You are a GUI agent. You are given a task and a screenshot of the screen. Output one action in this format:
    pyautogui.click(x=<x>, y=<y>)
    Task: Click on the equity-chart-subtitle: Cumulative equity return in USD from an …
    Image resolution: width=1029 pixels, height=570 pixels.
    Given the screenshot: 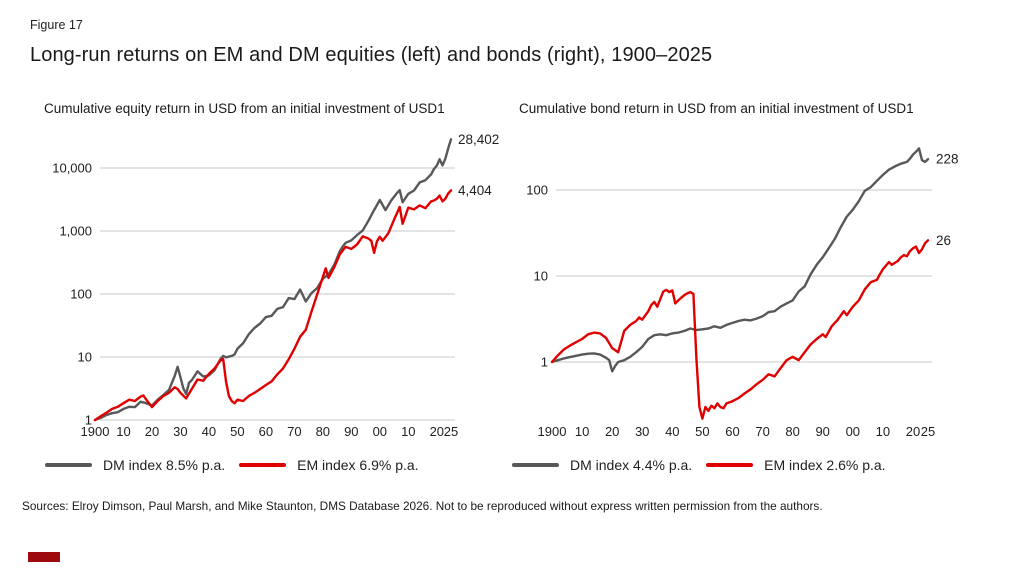 What is the action you would take?
    pyautogui.click(x=244, y=108)
    